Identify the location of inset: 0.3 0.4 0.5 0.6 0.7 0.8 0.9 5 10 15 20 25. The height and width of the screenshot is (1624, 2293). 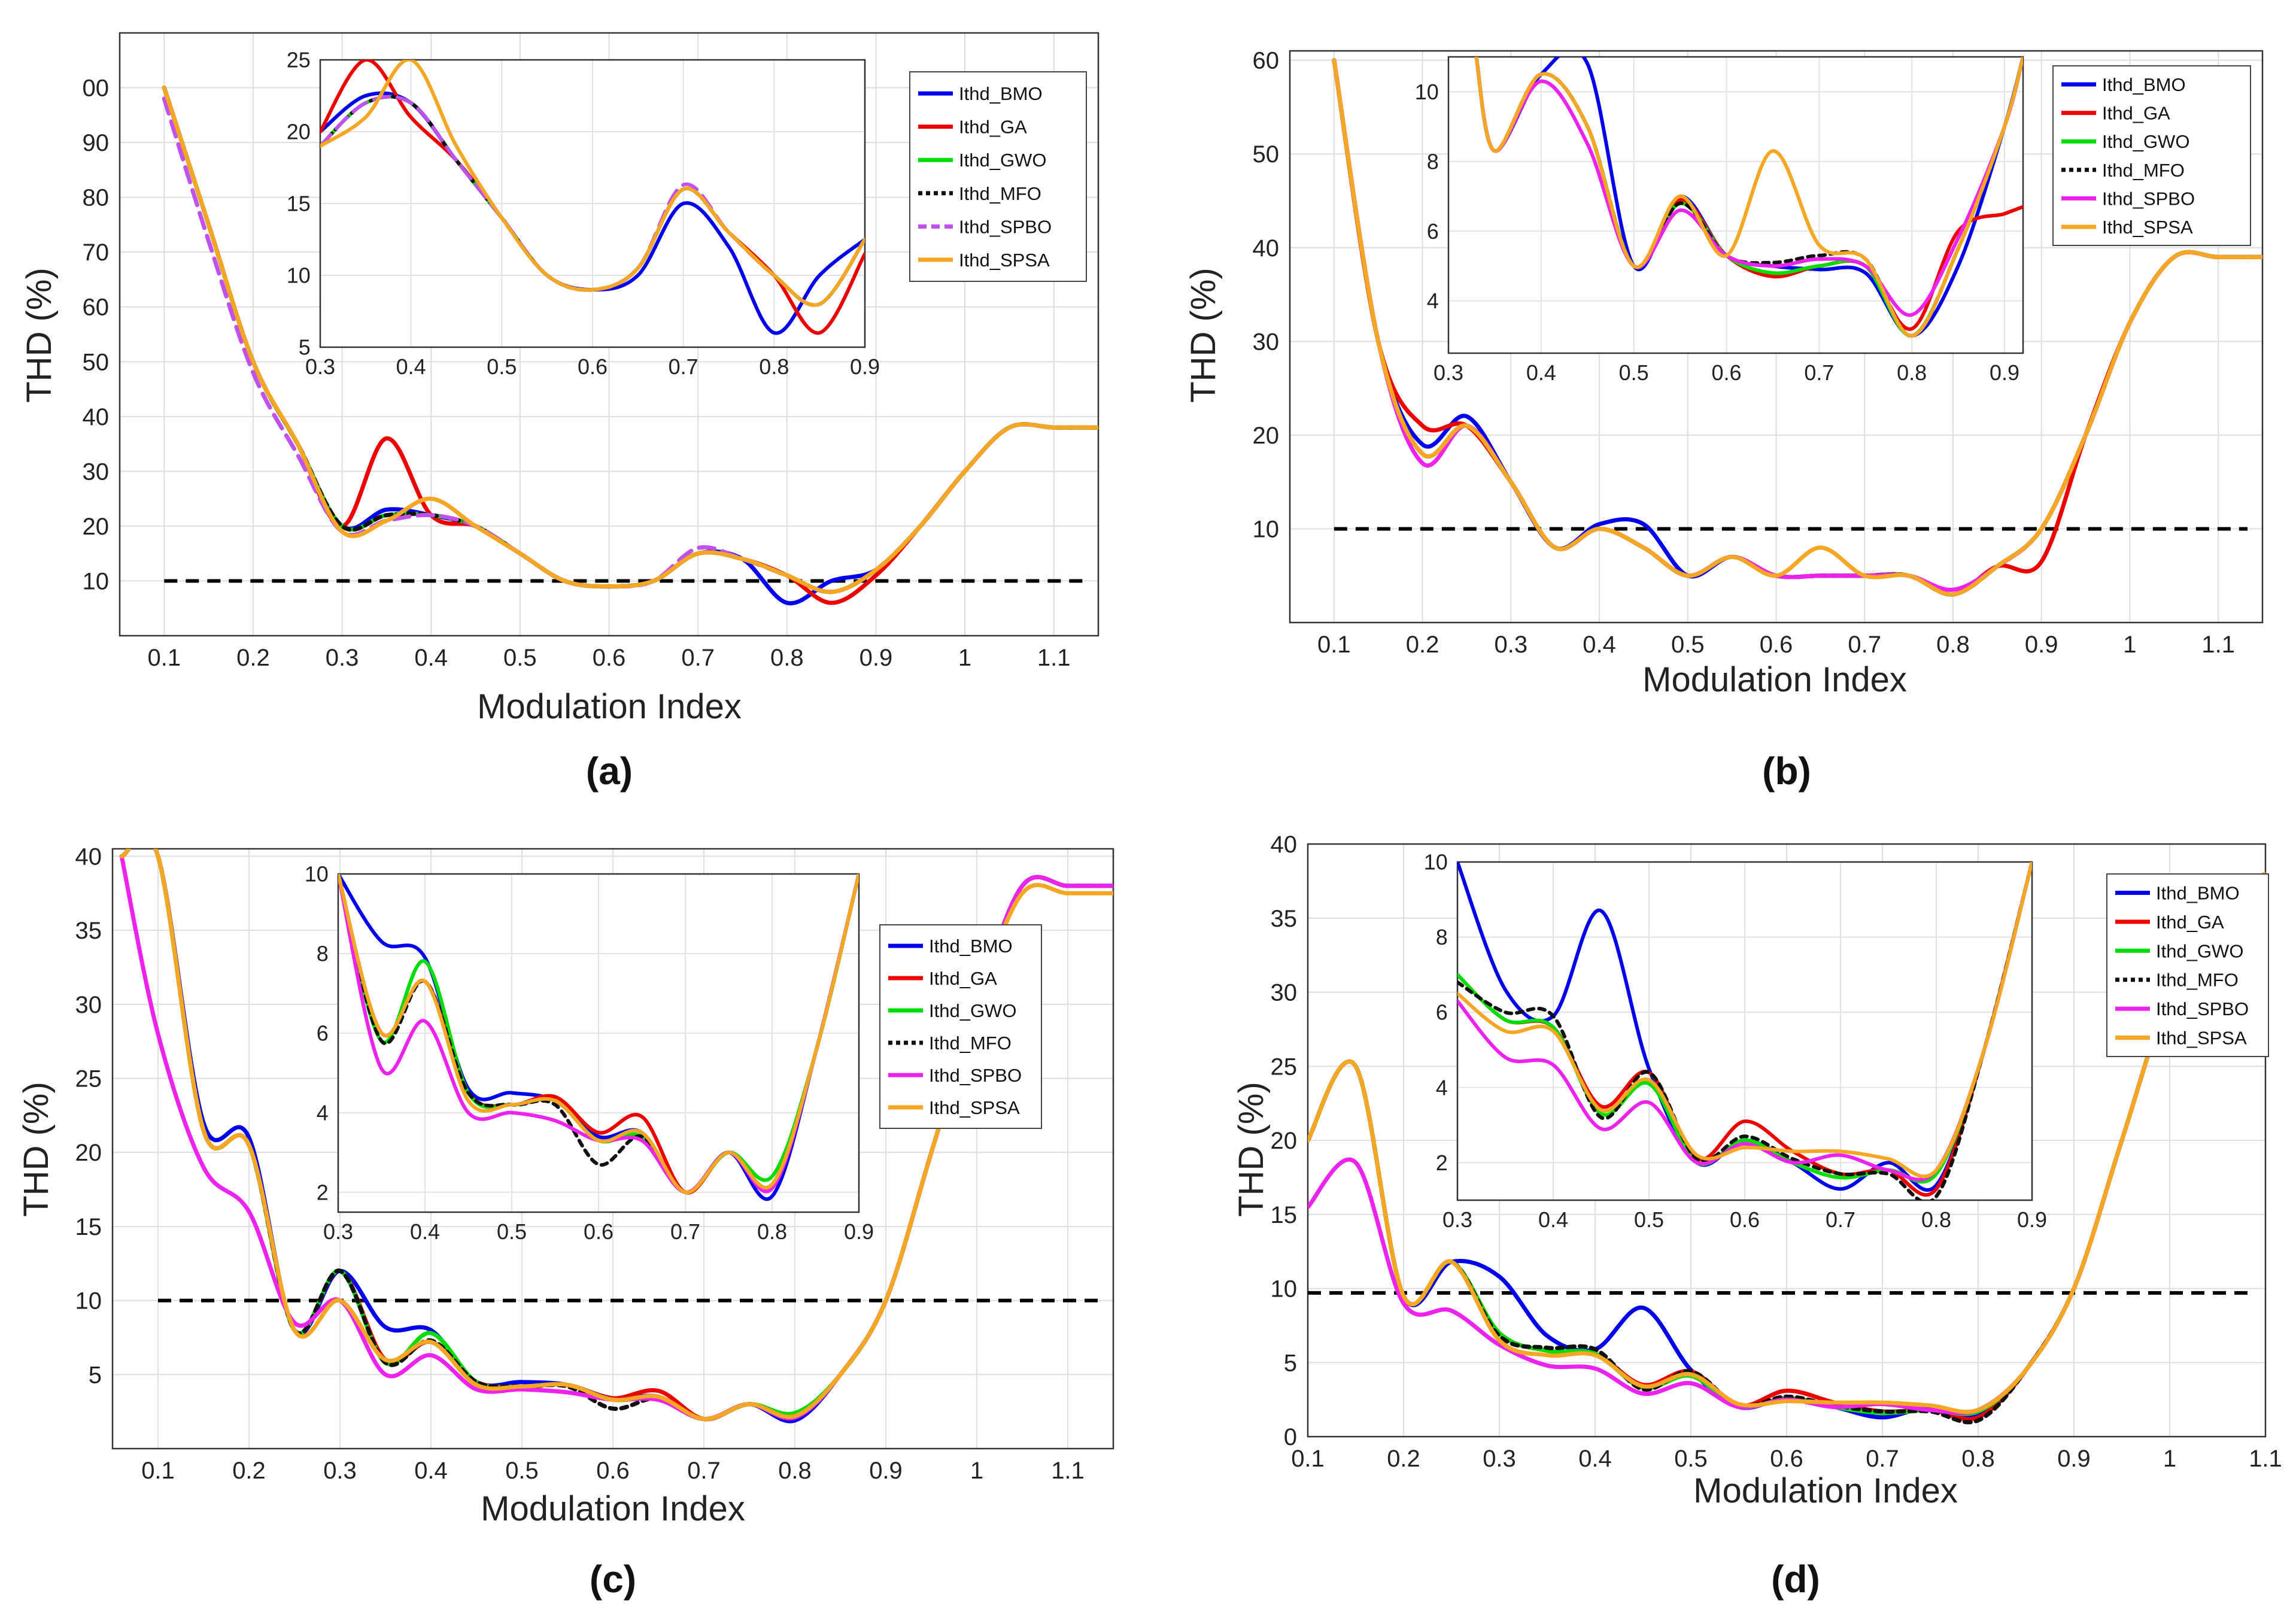
(583, 213).